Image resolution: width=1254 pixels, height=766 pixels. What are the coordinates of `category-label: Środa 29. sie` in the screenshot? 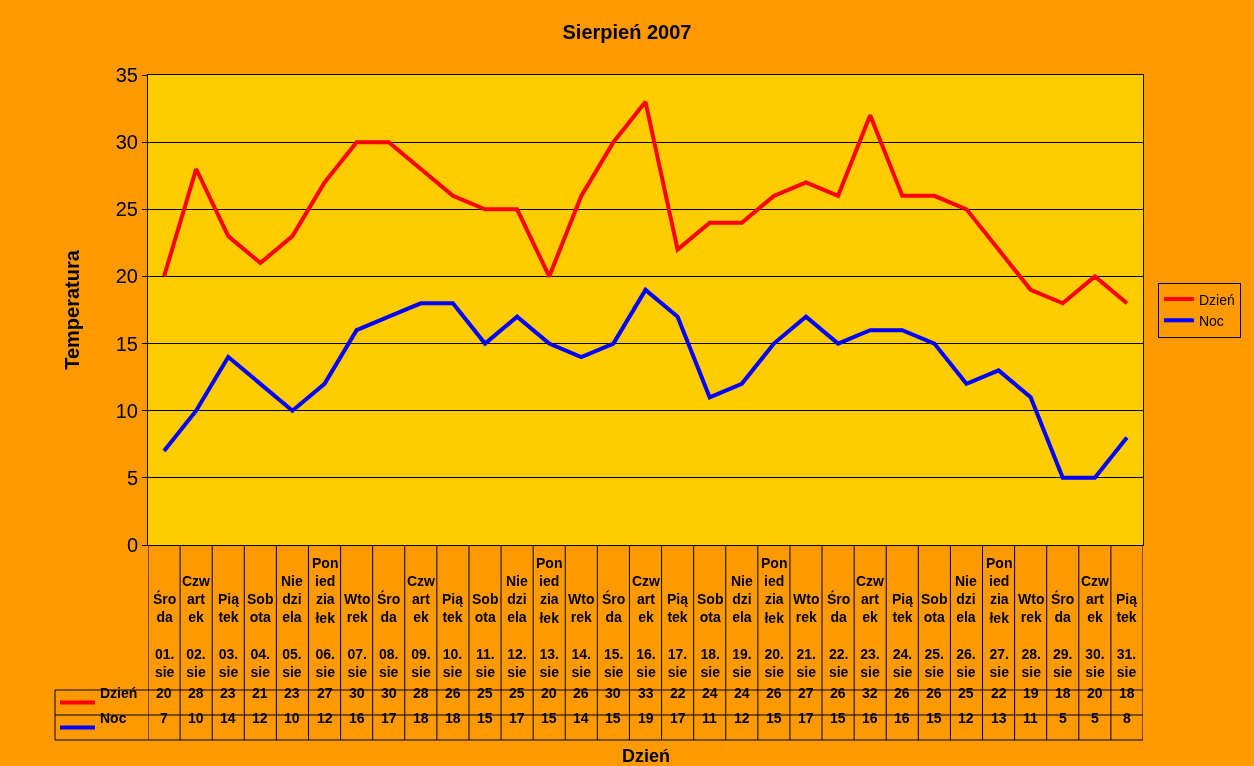 It's located at (1063, 635).